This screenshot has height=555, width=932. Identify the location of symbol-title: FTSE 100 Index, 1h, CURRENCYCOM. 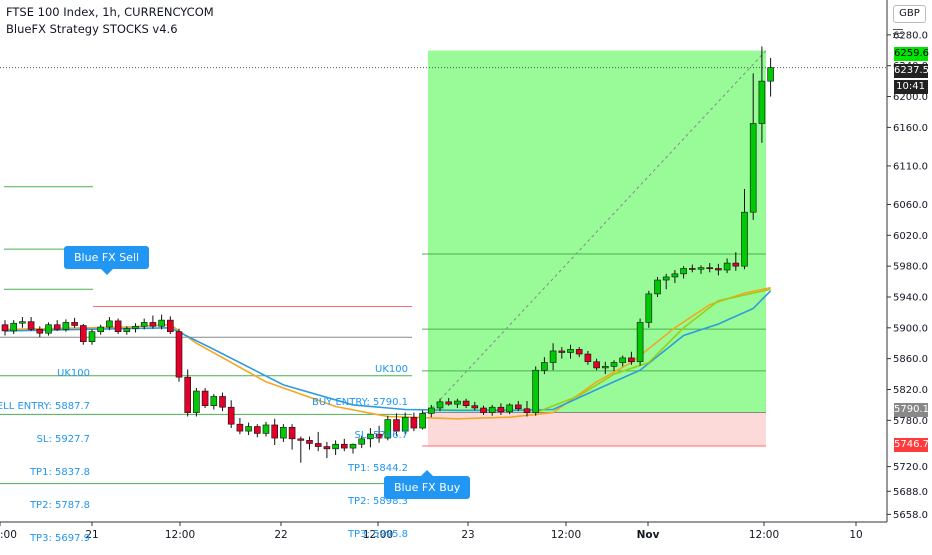
(110, 12).